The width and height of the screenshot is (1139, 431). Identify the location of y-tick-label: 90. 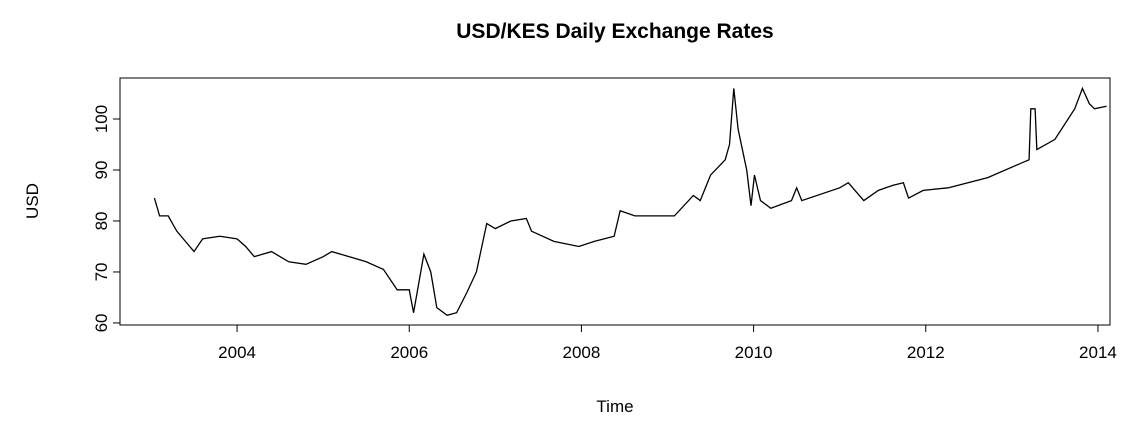
(101, 170).